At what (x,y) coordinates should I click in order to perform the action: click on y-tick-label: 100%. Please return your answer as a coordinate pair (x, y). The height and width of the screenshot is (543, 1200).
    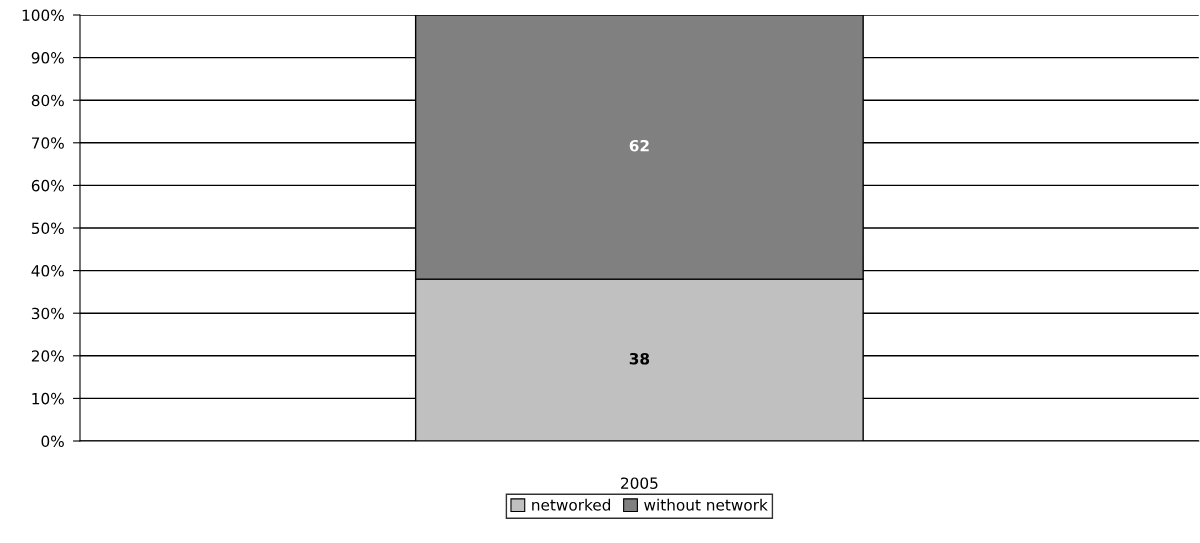
    Looking at the image, I should click on (43, 15).